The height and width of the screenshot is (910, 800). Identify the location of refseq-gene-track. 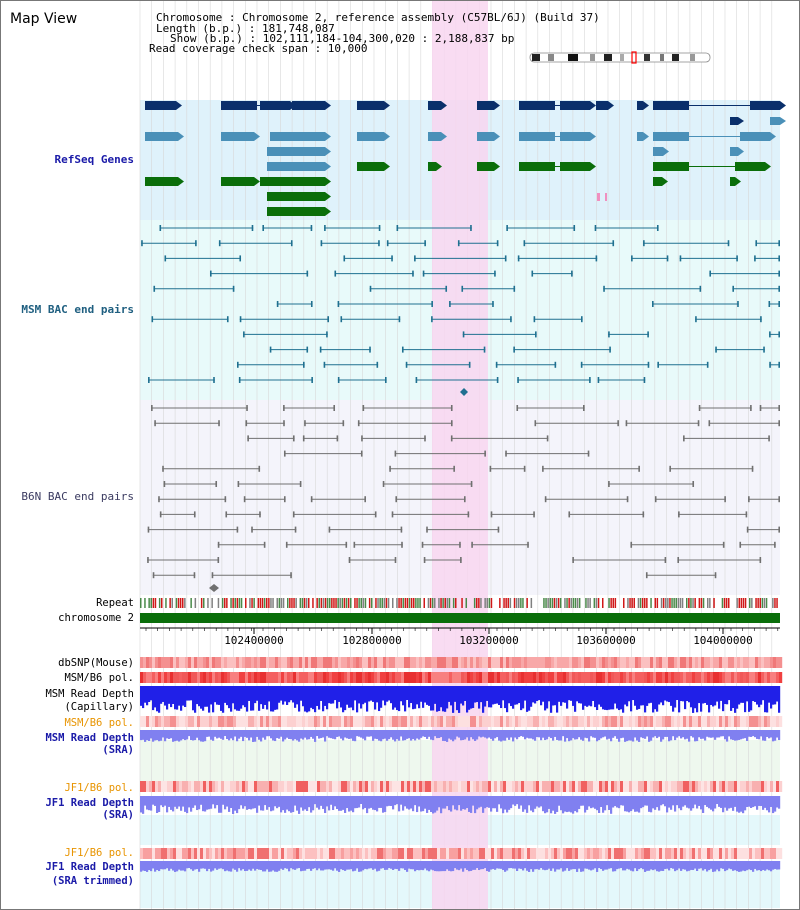
(465, 158).